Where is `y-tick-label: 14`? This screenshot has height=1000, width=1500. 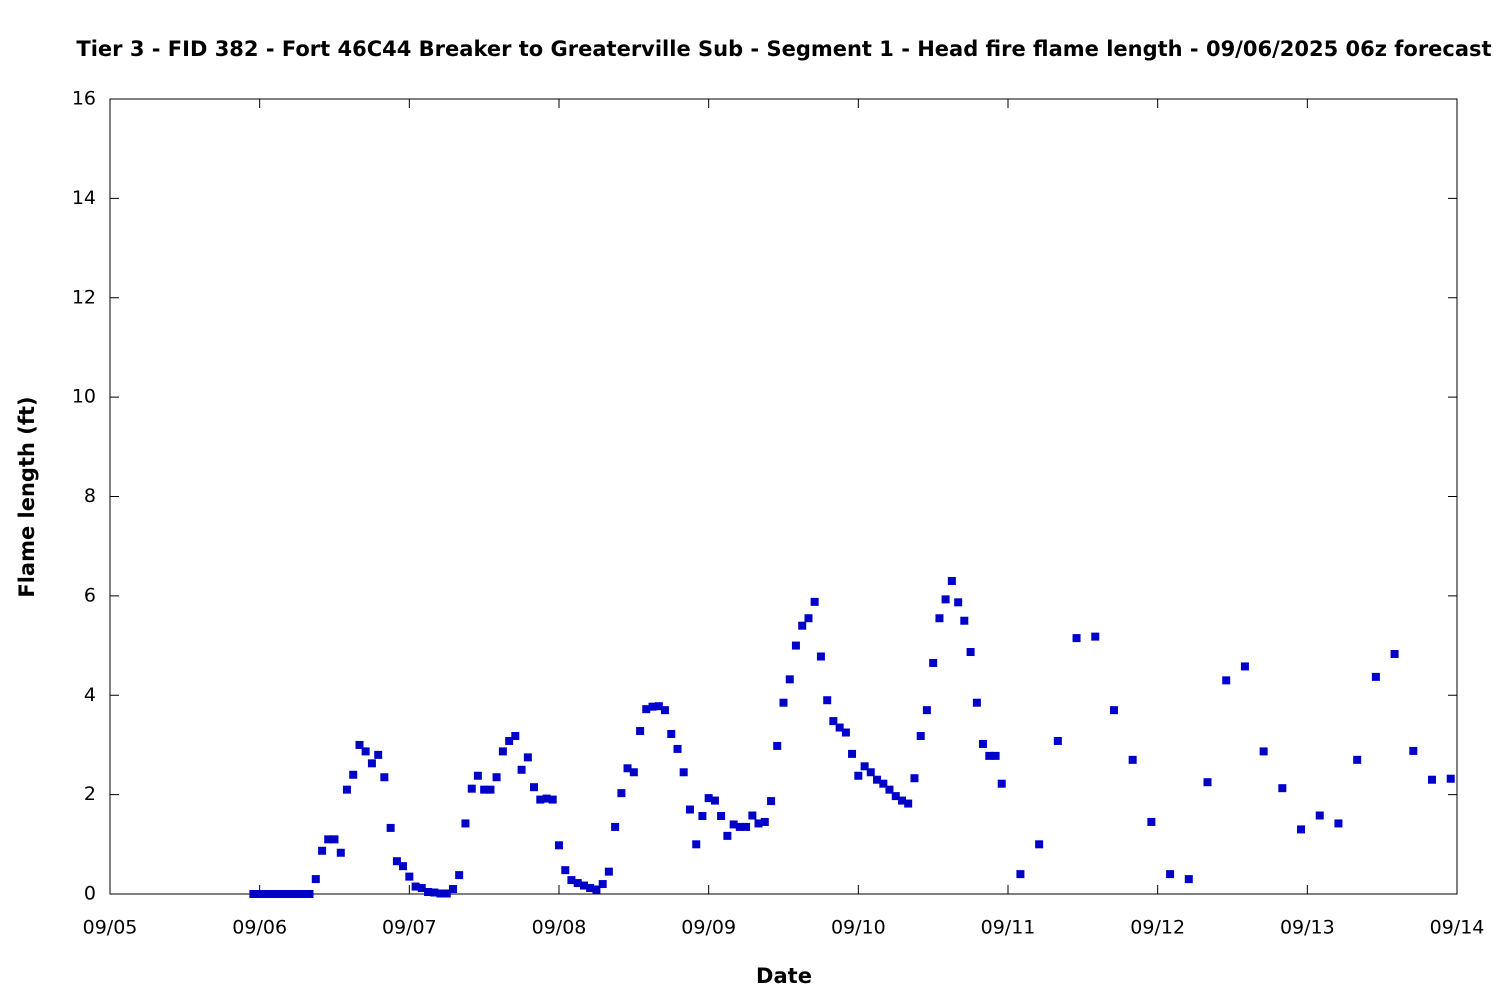
y-tick-label: 14 is located at coordinates (84, 198).